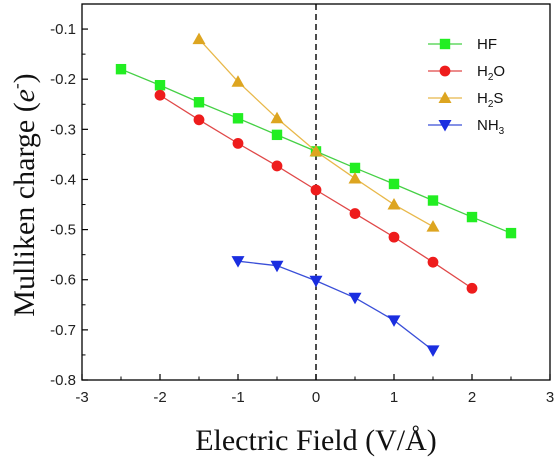 This screenshot has width=555, height=463. I want to click on y-tick-label: -0.5, so click(63, 230).